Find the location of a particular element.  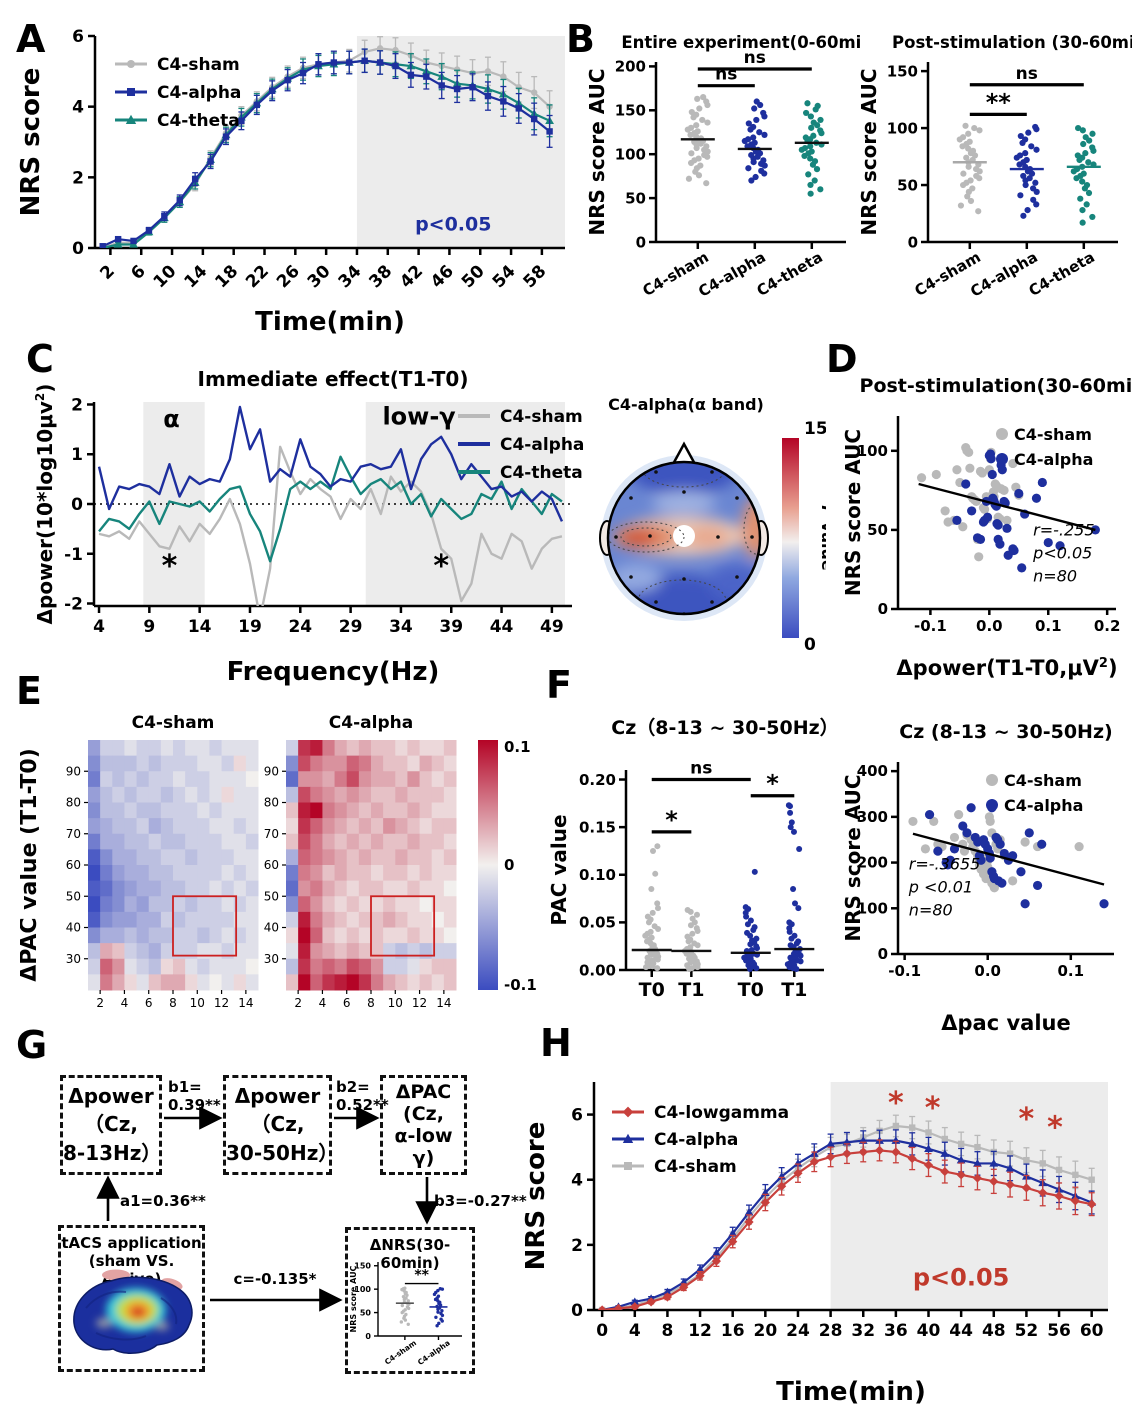

category-label: T1 is located at coordinates (794, 990).